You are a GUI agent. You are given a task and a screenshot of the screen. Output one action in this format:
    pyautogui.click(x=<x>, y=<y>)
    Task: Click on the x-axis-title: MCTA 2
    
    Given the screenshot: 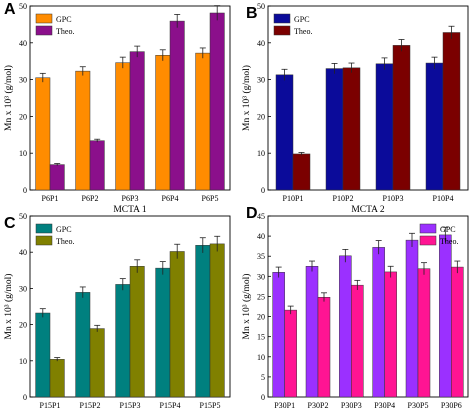 What is the action you would take?
    pyautogui.click(x=368, y=210)
    